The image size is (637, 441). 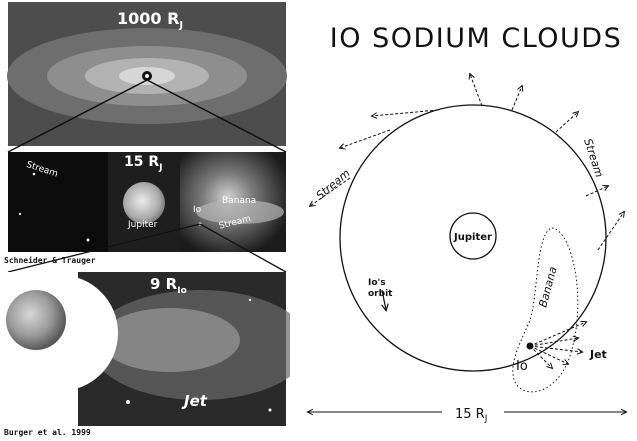 I want to click on middle-image-panel, so click(x=147, y=202).